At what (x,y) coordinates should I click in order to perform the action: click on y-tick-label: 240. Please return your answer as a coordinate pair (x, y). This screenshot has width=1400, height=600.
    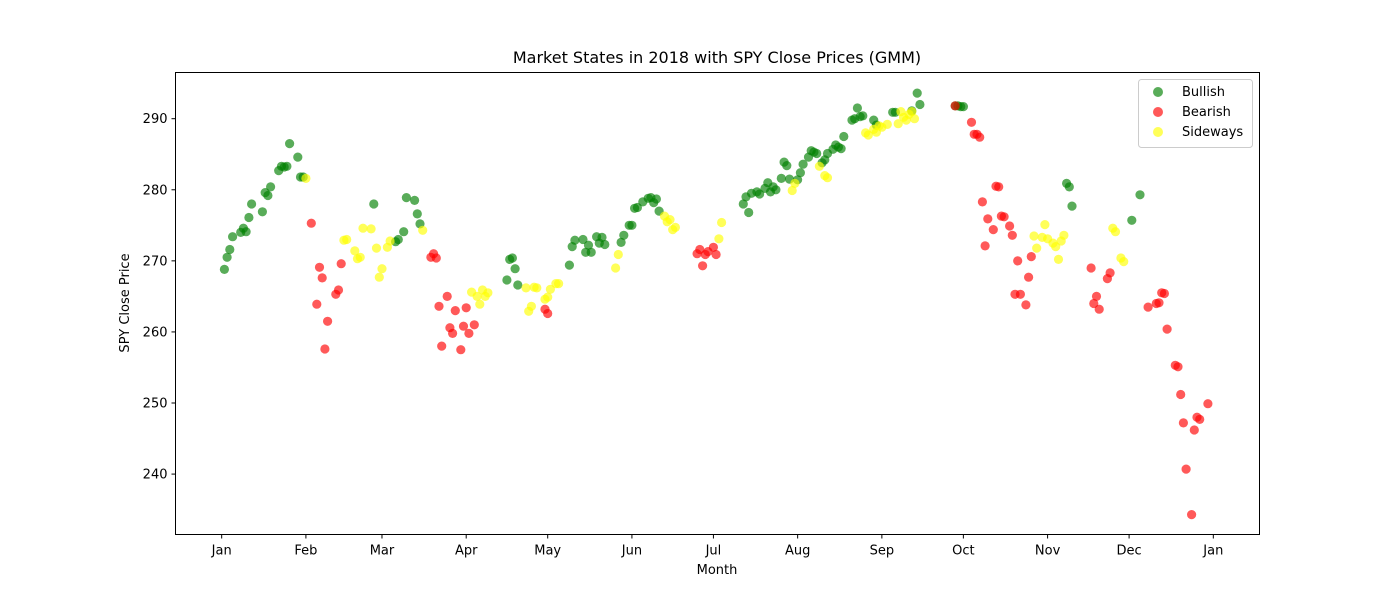
    Looking at the image, I should click on (155, 475).